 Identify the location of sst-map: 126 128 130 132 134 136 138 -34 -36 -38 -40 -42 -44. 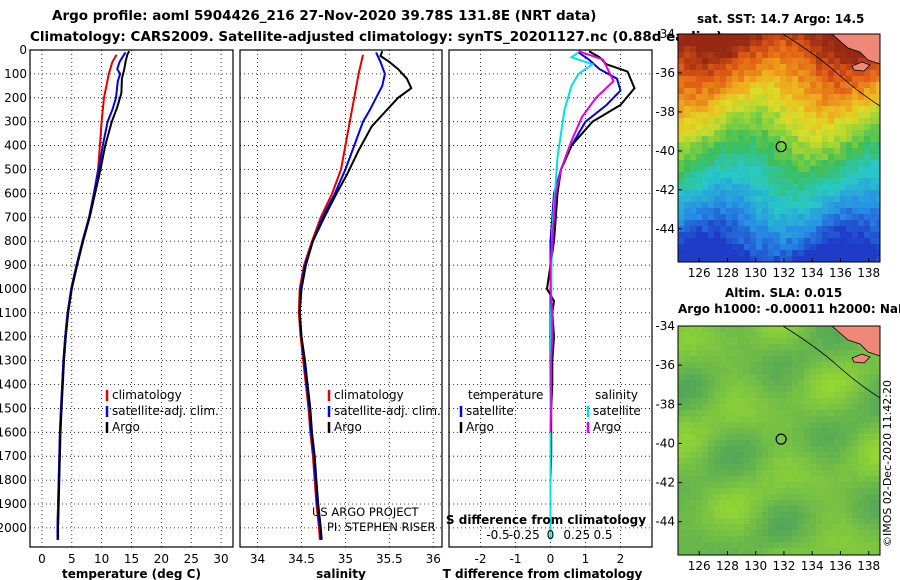
(768, 153).